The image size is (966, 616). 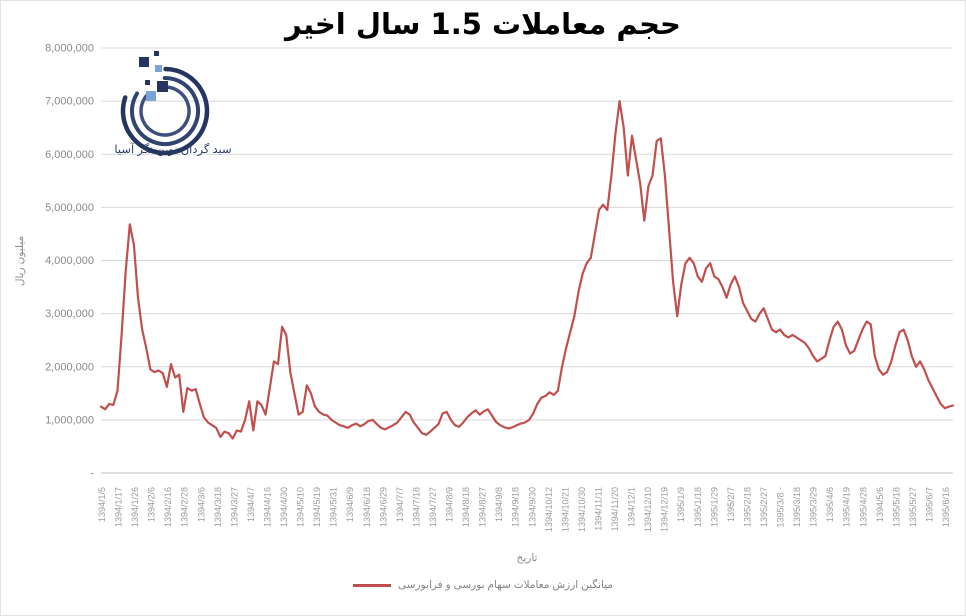 What do you see at coordinates (251, 504) in the screenshot?
I see `x-tick-label: 1394/4/7` at bounding box center [251, 504].